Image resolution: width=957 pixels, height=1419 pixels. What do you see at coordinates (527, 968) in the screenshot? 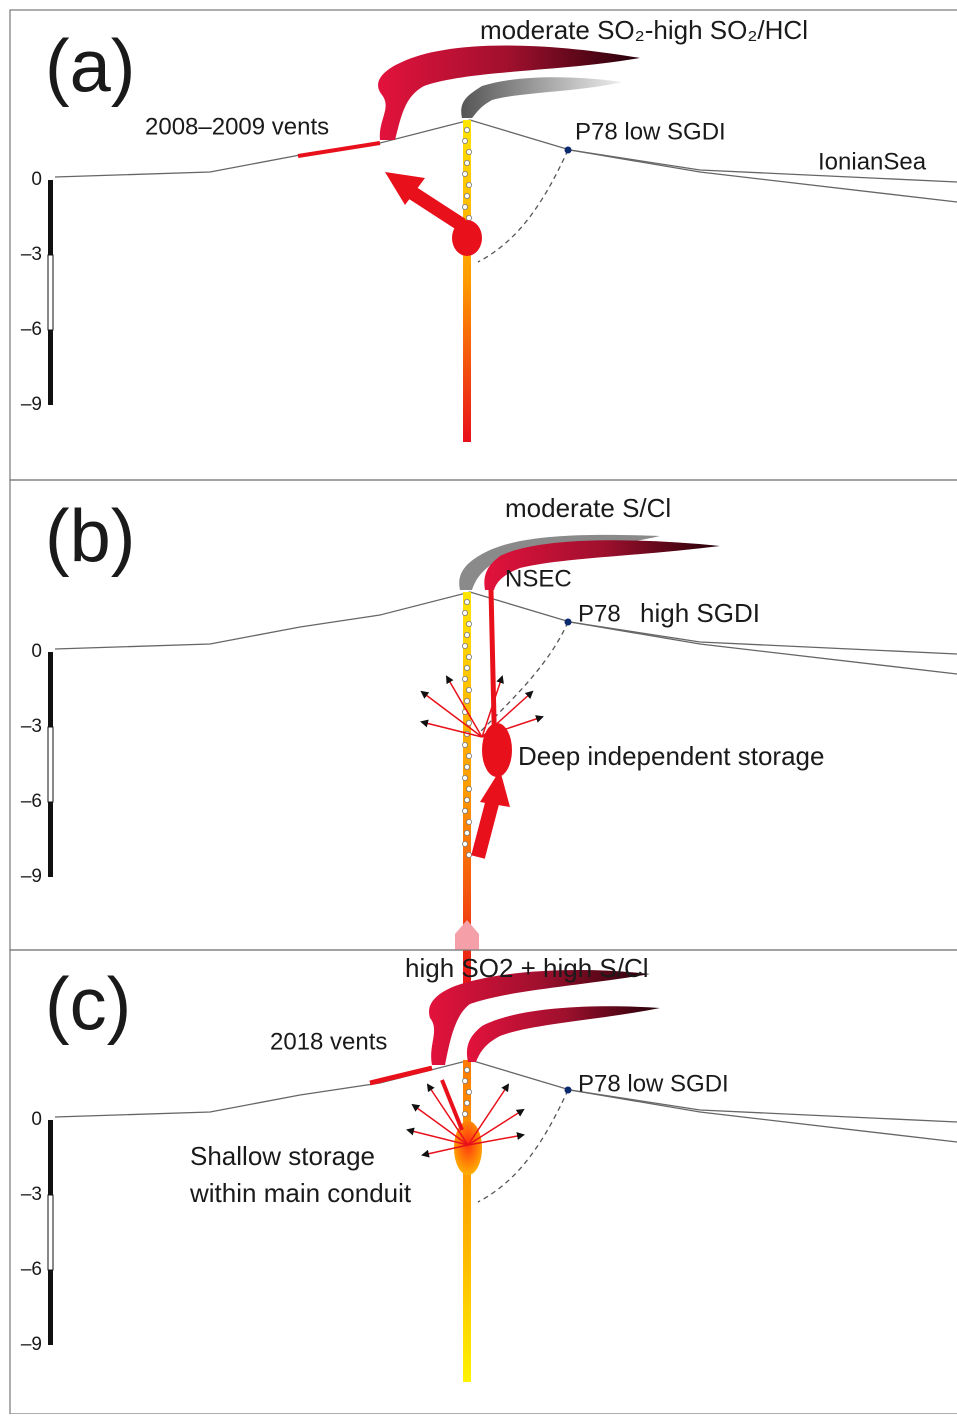
I see `plume-label: high SO2 + high S/Cl` at bounding box center [527, 968].